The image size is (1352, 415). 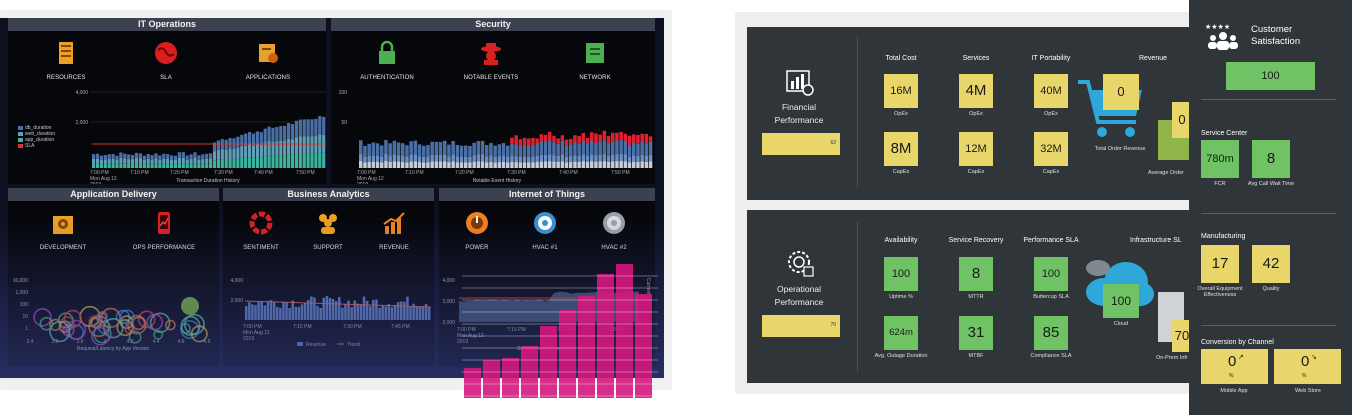 What do you see at coordinates (901, 356) in the screenshot?
I see `tile-subtitle: Avg. Outage Duration` at bounding box center [901, 356].